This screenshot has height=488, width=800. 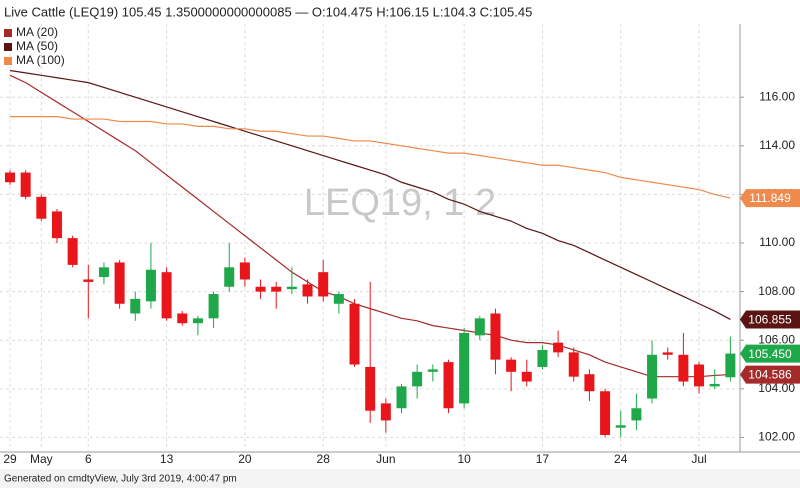 What do you see at coordinates (167, 459) in the screenshot?
I see `x-tick-label: 13` at bounding box center [167, 459].